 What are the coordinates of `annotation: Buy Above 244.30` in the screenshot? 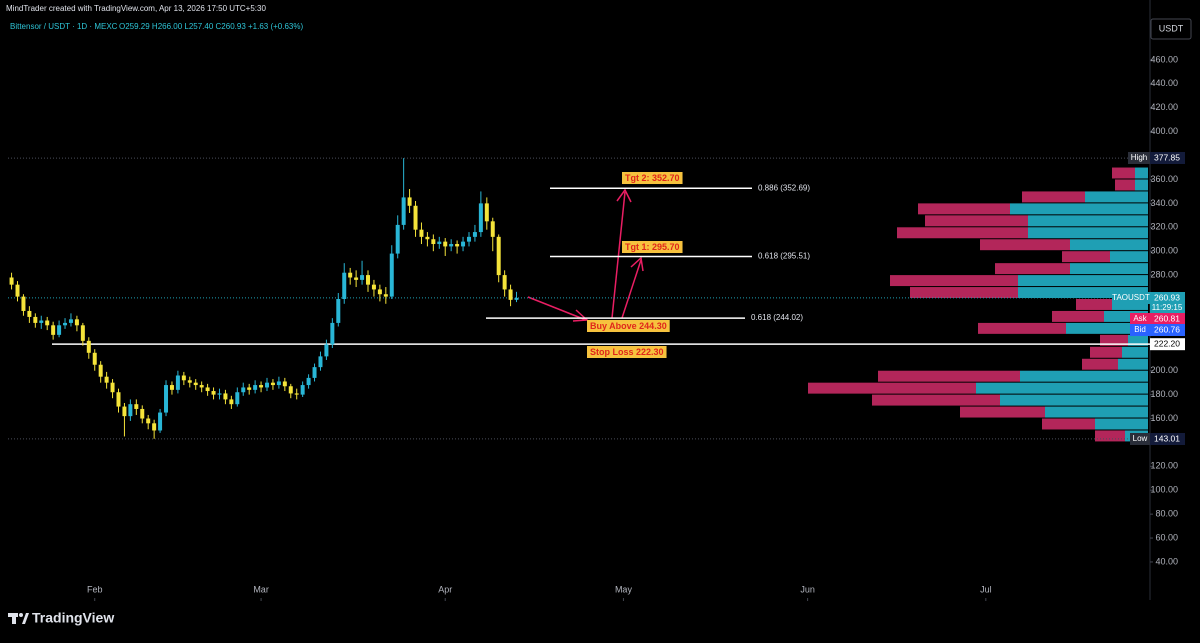 It's located at (628, 326).